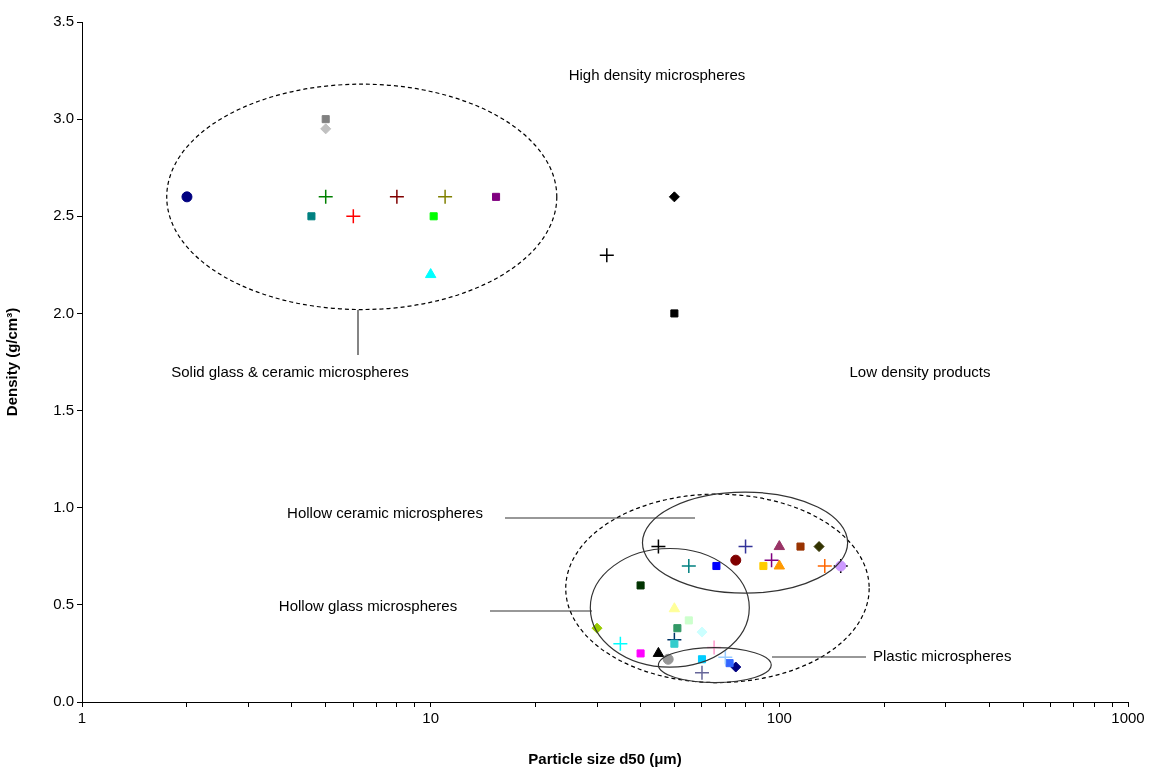  I want to click on y-tick-label: 3.0, so click(63, 118).